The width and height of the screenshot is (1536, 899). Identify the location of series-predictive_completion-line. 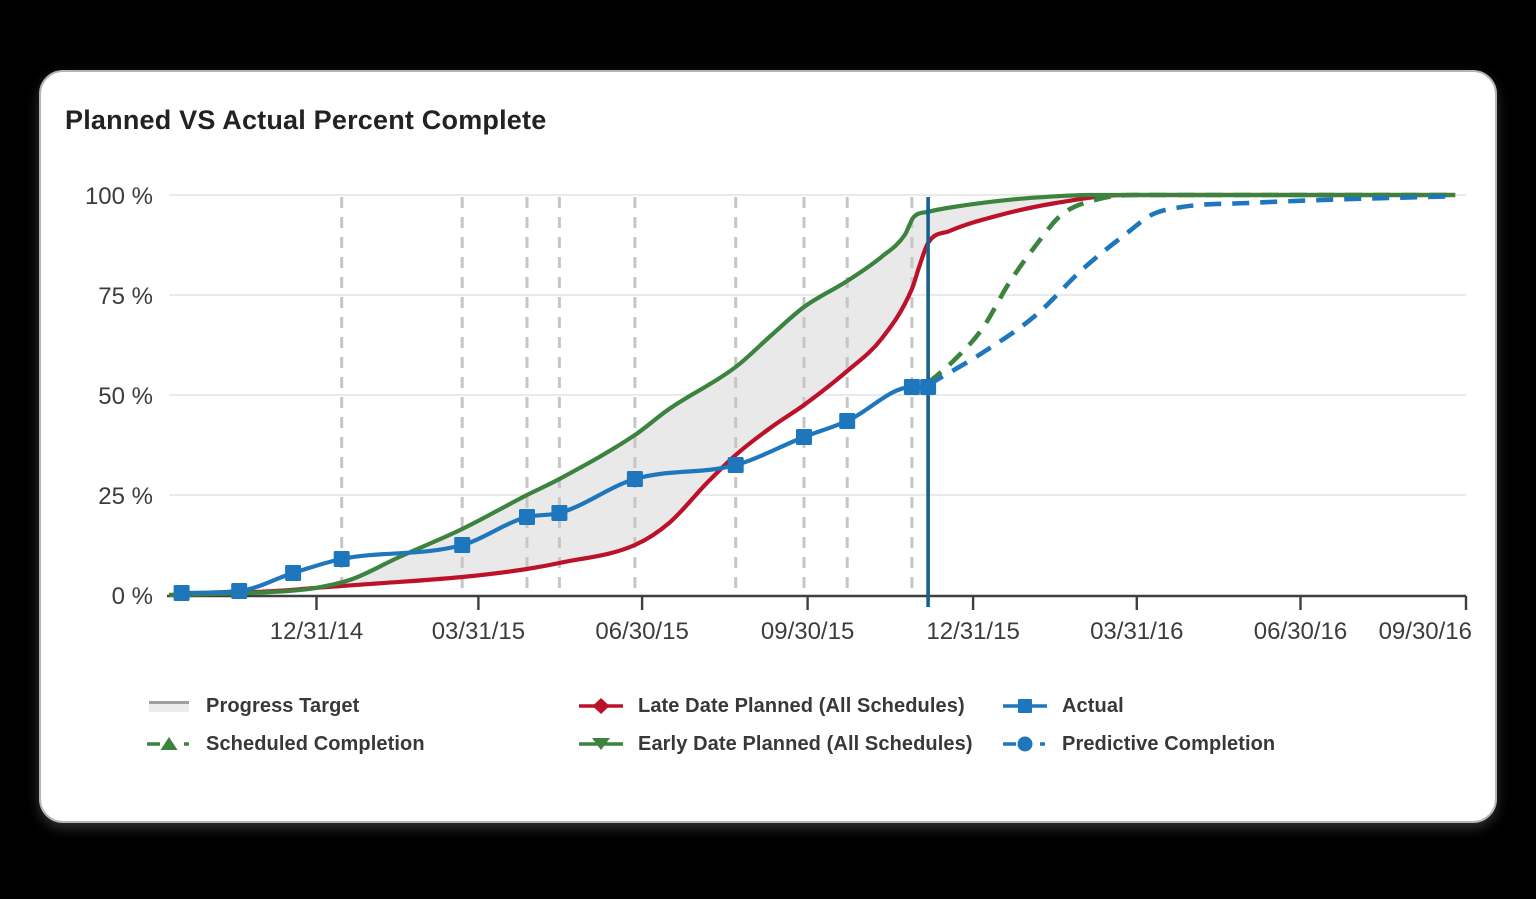
(1191, 290).